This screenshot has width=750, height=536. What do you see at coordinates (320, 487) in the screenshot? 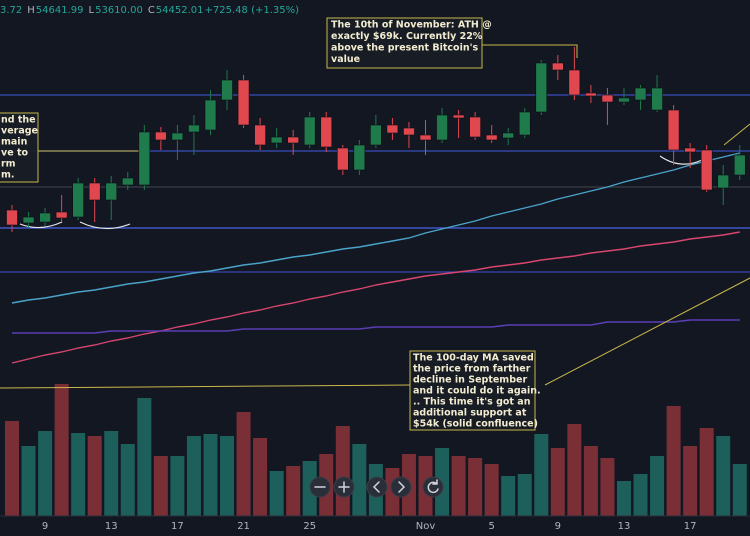
I see `zoom-out-button` at bounding box center [320, 487].